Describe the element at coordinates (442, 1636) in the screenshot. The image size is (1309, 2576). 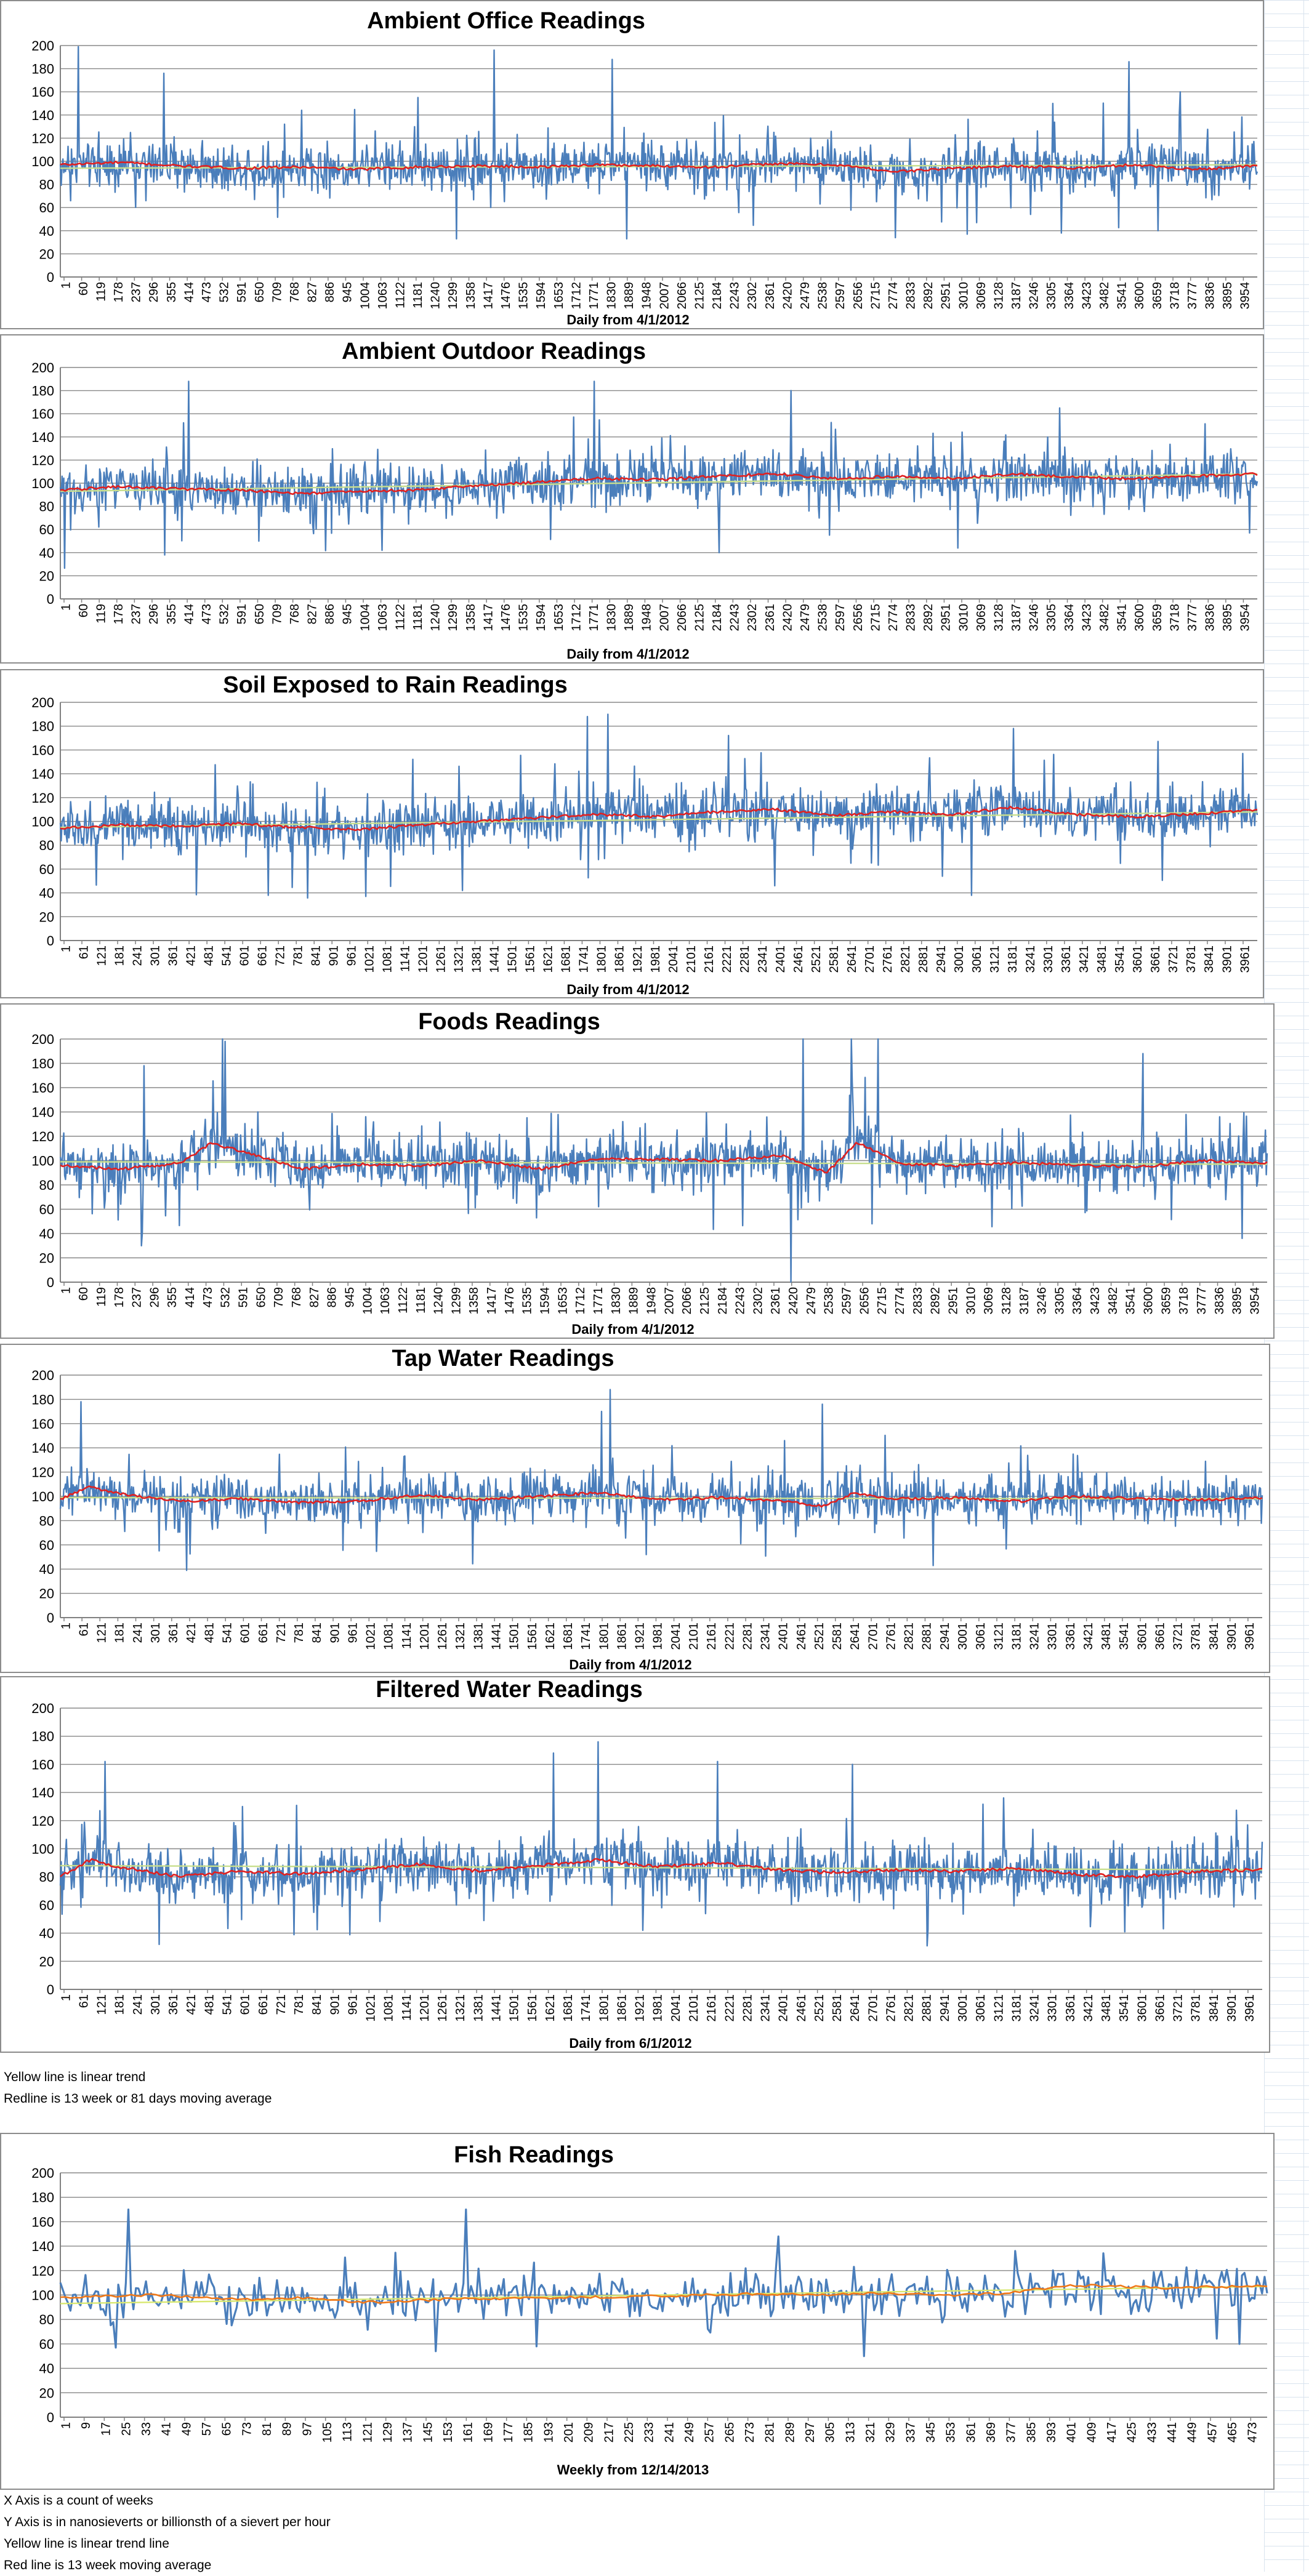
I see `x-tick-label: 1261` at that location.